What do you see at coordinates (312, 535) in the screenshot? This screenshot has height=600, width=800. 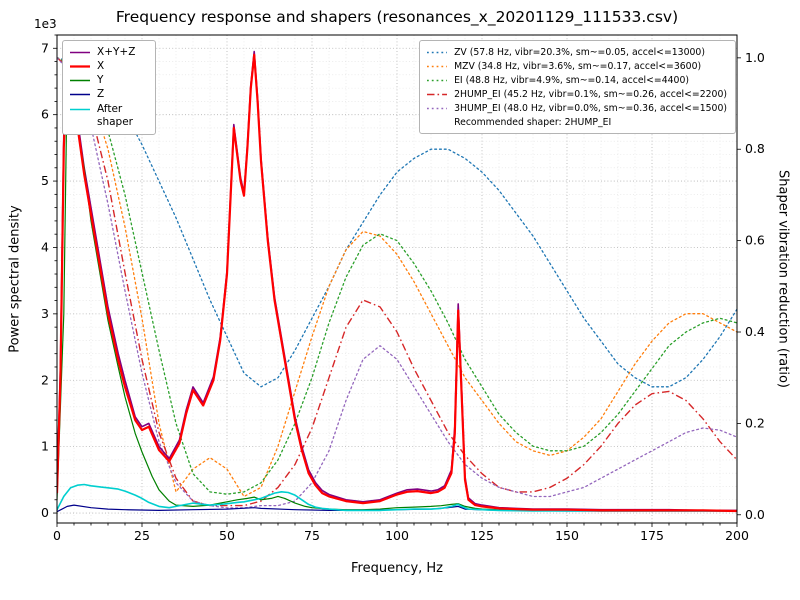 I see `x-tick-label: 75` at bounding box center [312, 535].